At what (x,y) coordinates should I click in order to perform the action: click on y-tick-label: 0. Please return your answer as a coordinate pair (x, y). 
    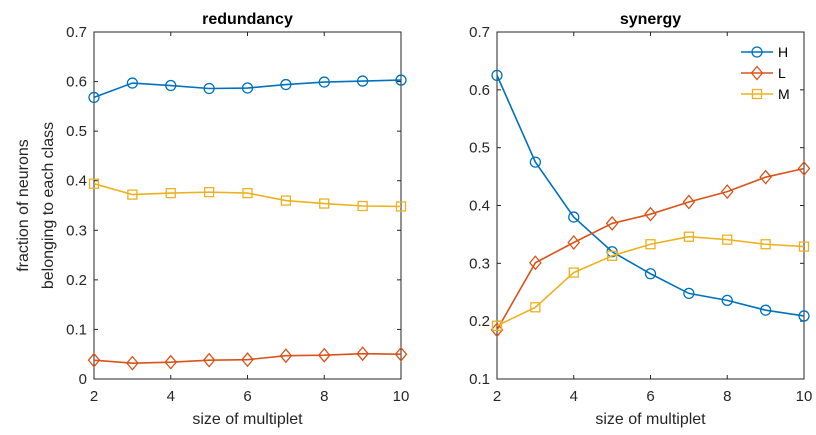
    Looking at the image, I should click on (83, 379).